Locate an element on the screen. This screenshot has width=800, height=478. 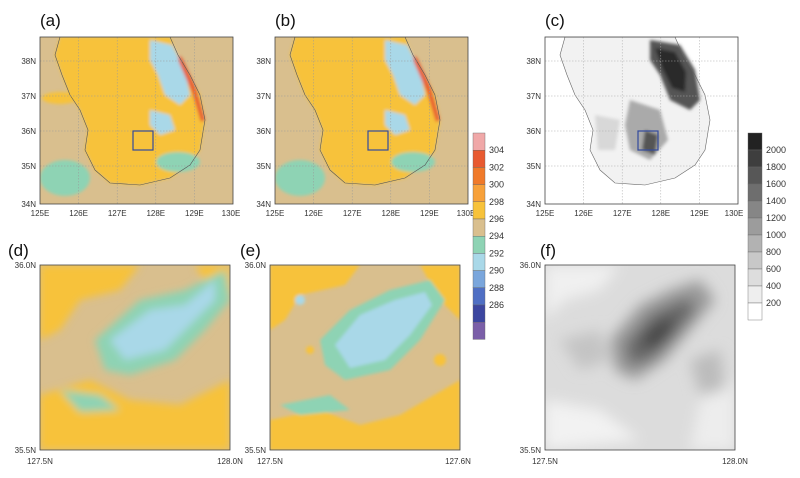
x-tick-label: 128.0N is located at coordinates (230, 461).